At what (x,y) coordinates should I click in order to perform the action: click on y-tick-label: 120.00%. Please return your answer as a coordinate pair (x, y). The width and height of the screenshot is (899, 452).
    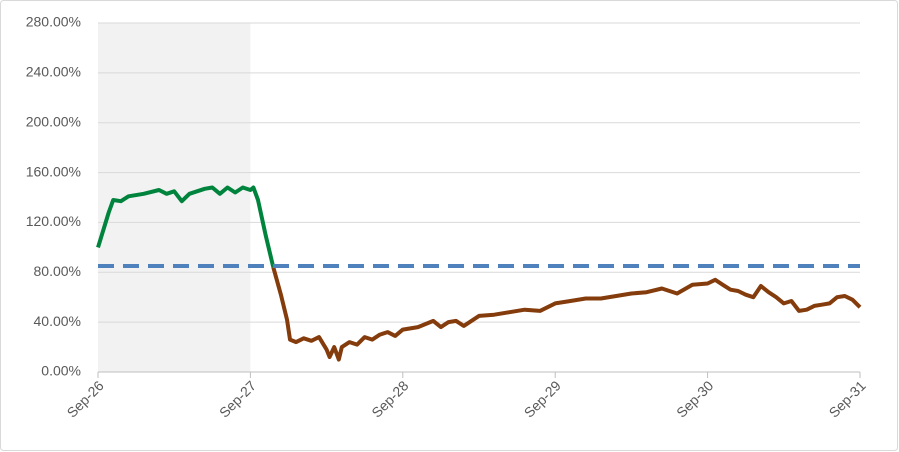
    Looking at the image, I should click on (53, 221).